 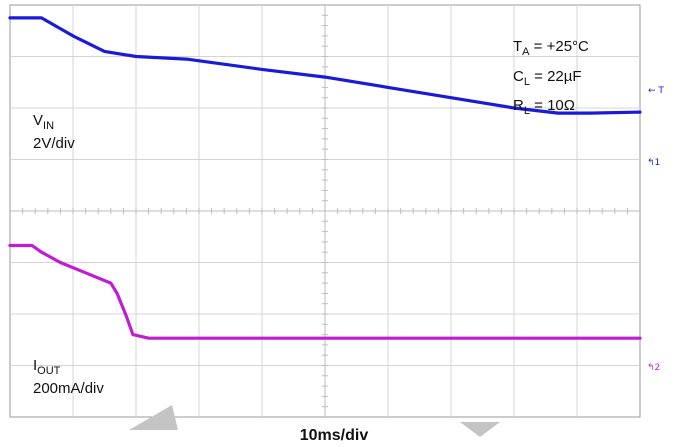 I want to click on vin-channel-label: VIN, so click(x=43, y=122).